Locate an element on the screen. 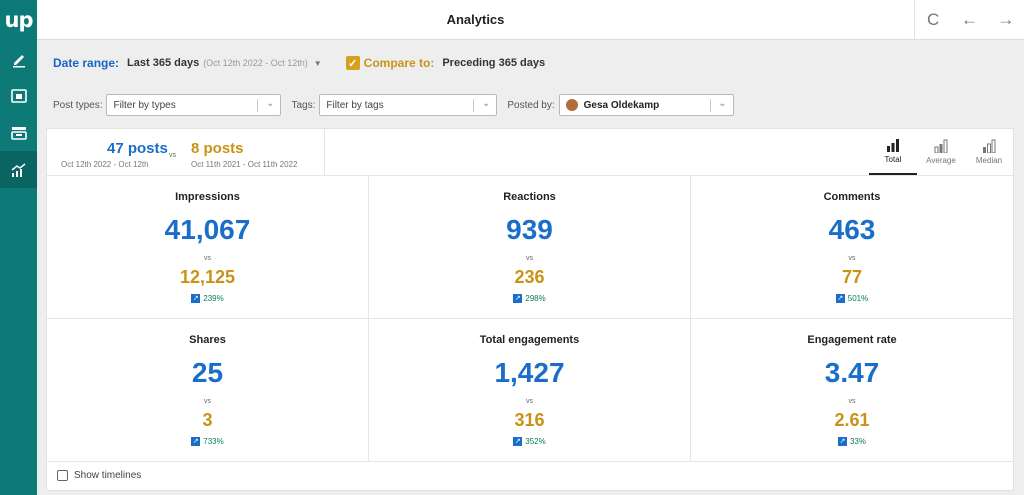 The width and height of the screenshot is (1024, 495). aggregation-tabs: Total Average Median is located at coordinates (941, 152).